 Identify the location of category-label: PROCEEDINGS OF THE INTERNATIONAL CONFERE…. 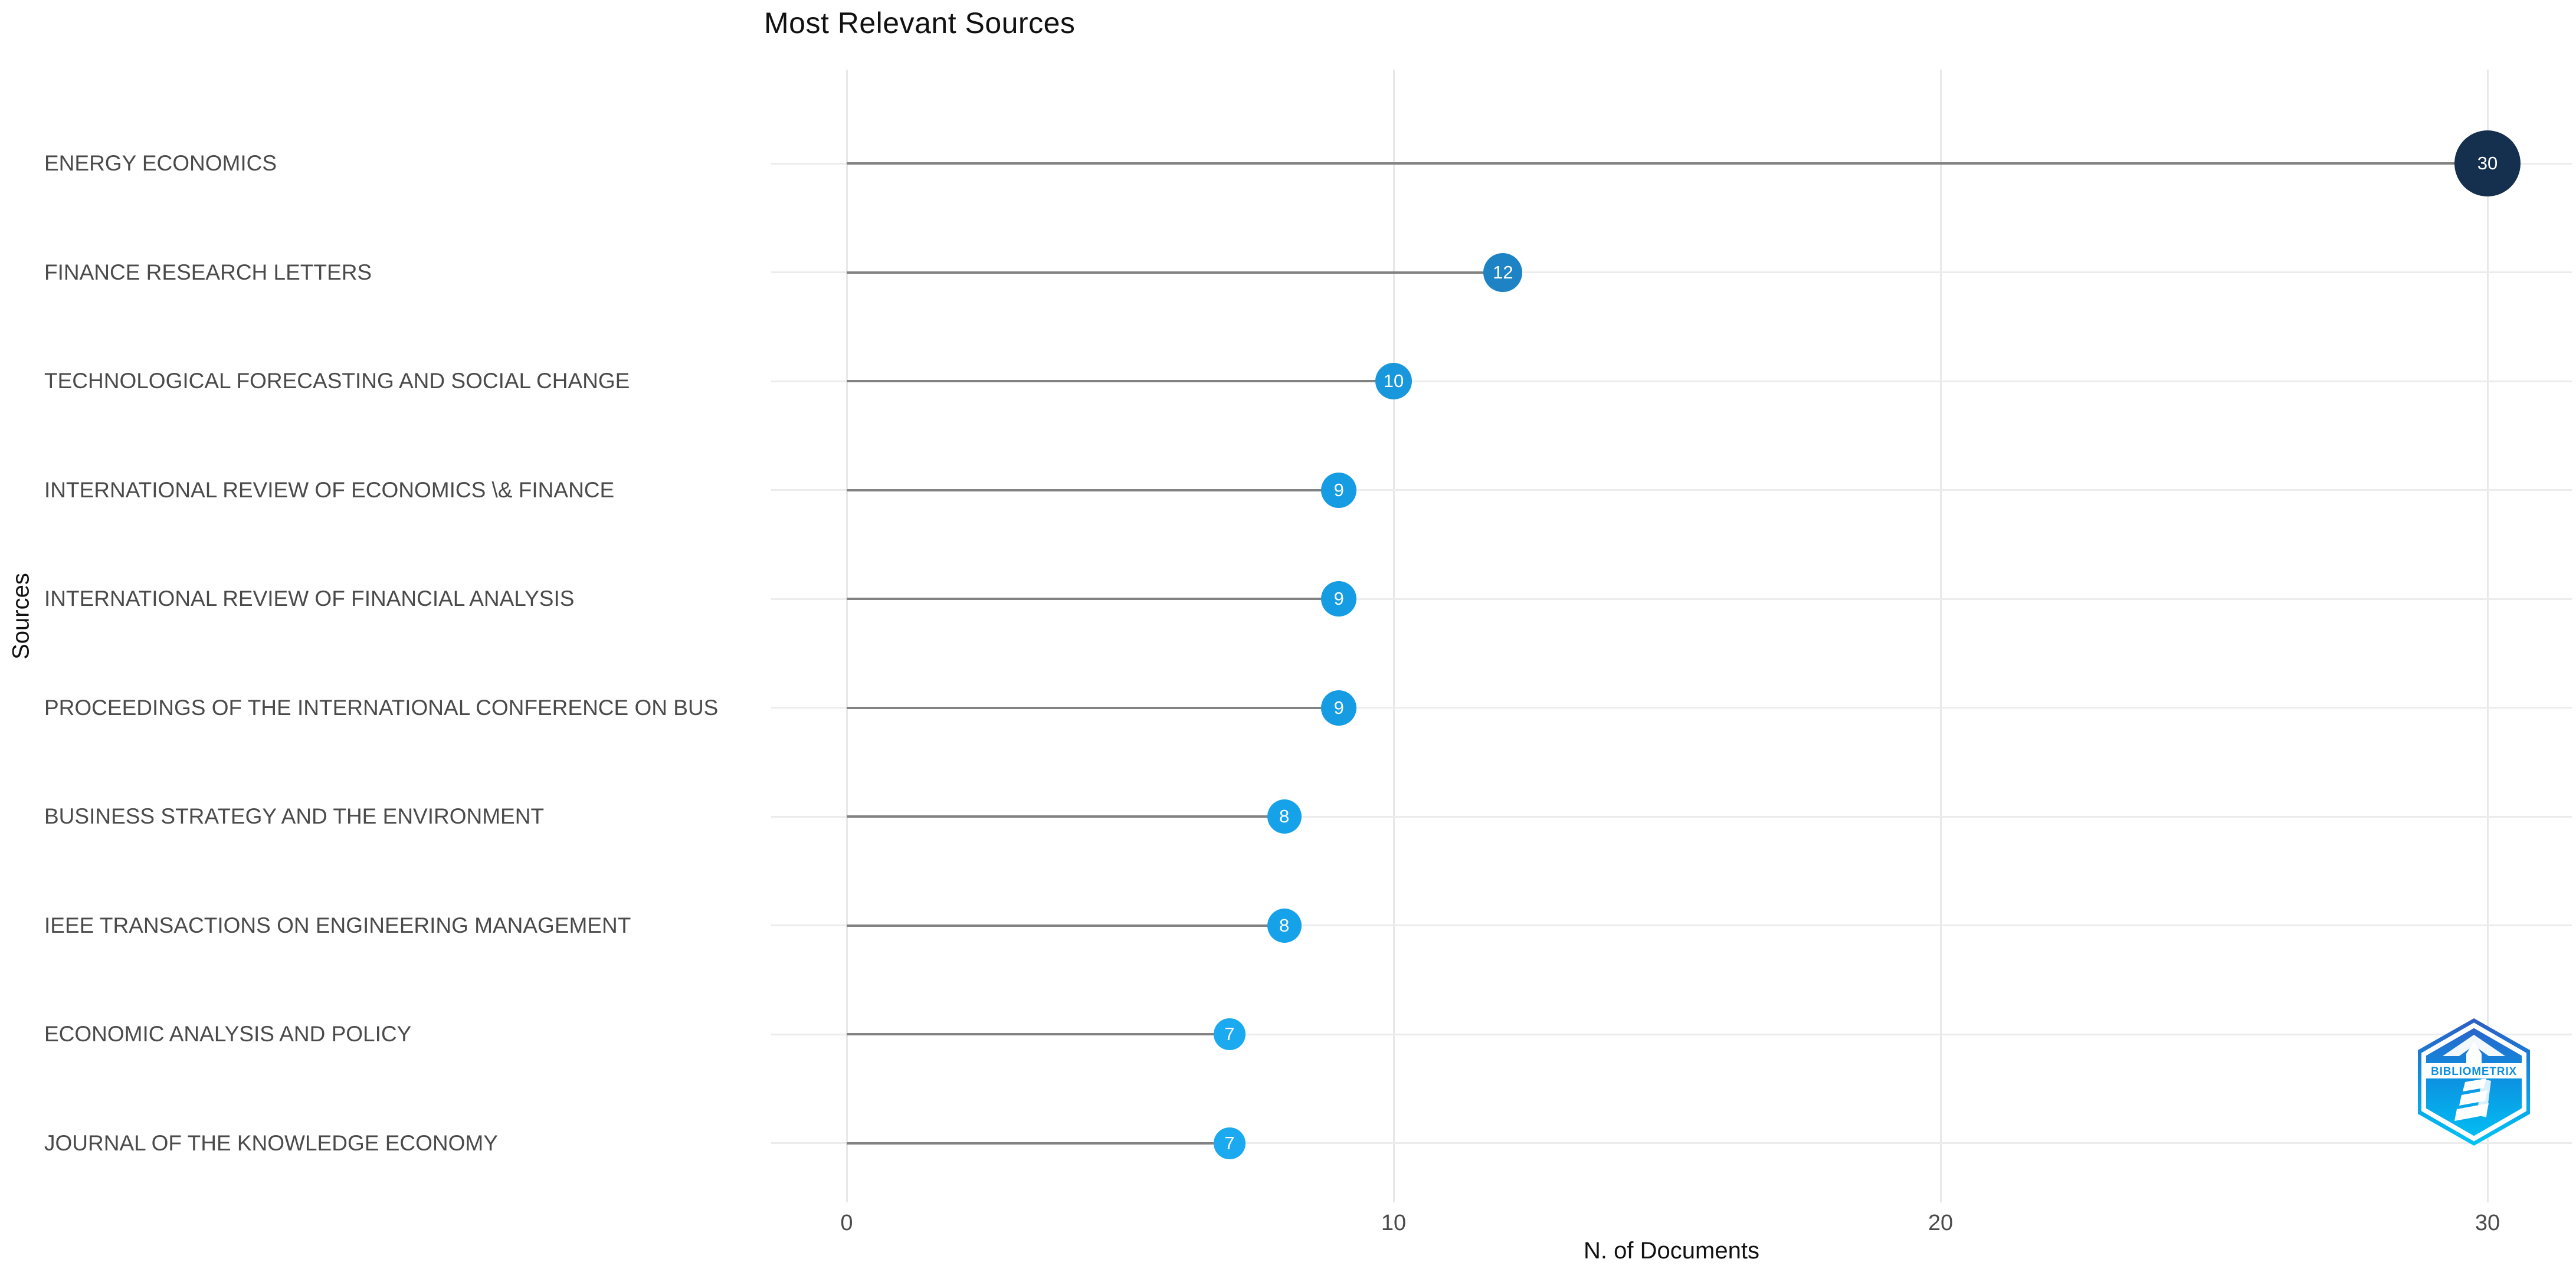
(381, 708).